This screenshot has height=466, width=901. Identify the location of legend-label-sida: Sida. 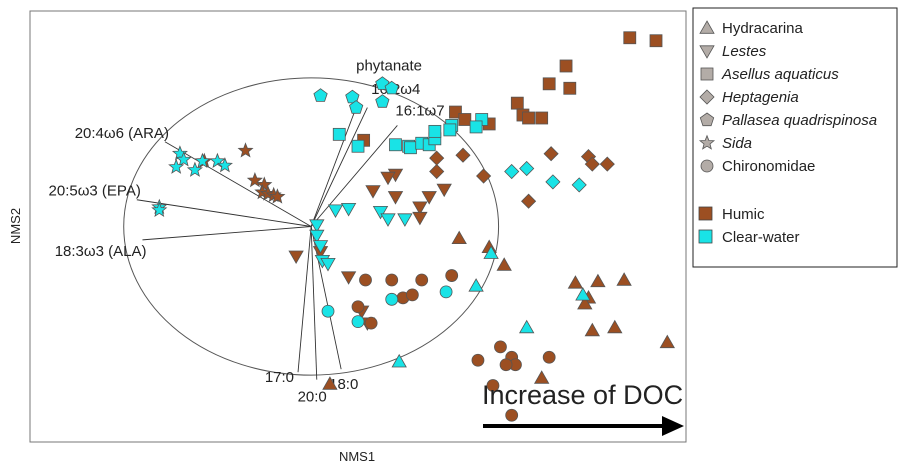
(737, 143).